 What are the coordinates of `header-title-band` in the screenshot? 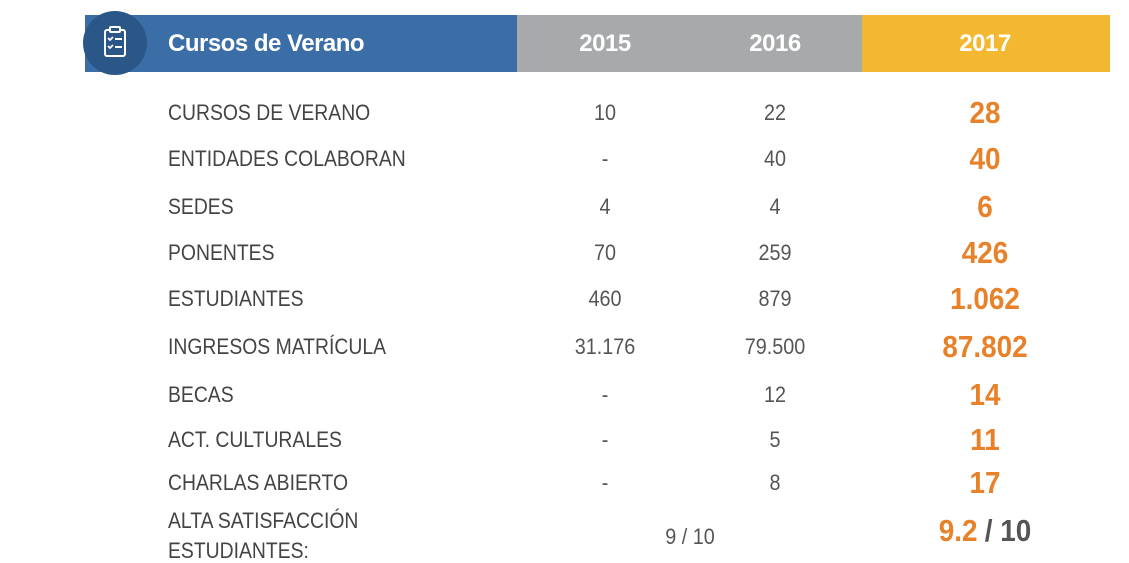 It's located at (301, 43).